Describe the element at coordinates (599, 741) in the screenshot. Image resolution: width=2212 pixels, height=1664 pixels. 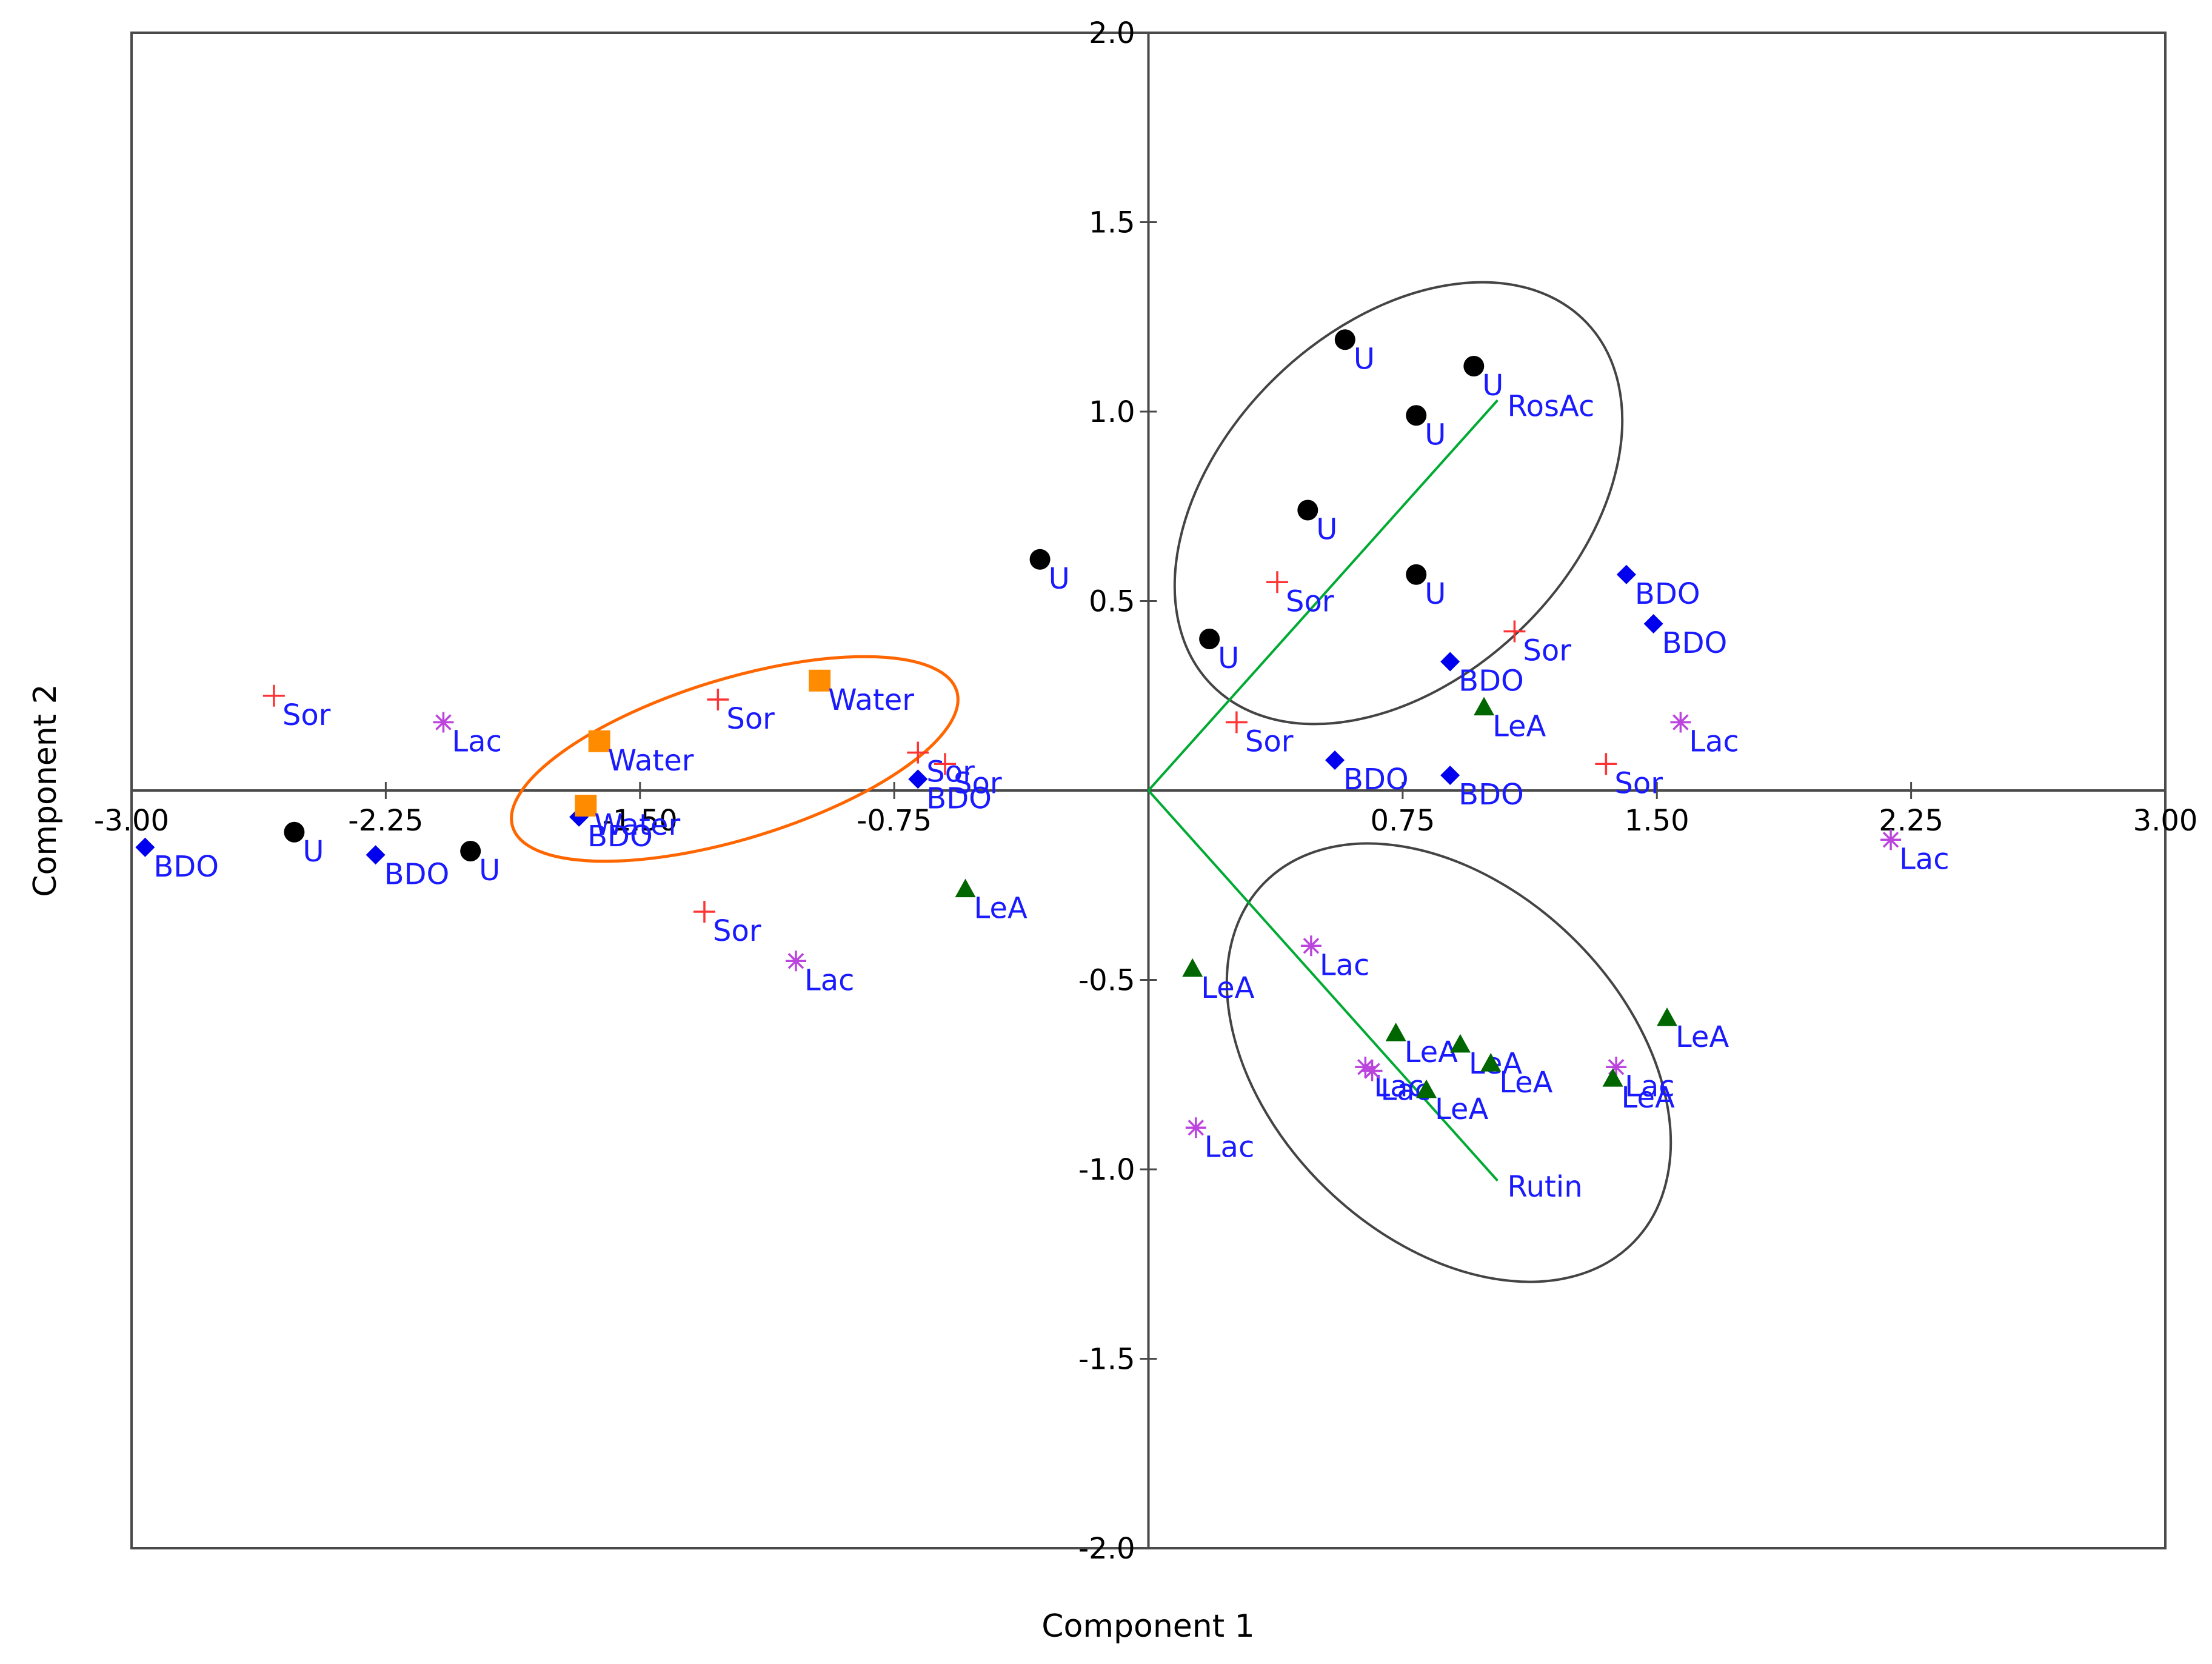
I see `square-marker` at that location.